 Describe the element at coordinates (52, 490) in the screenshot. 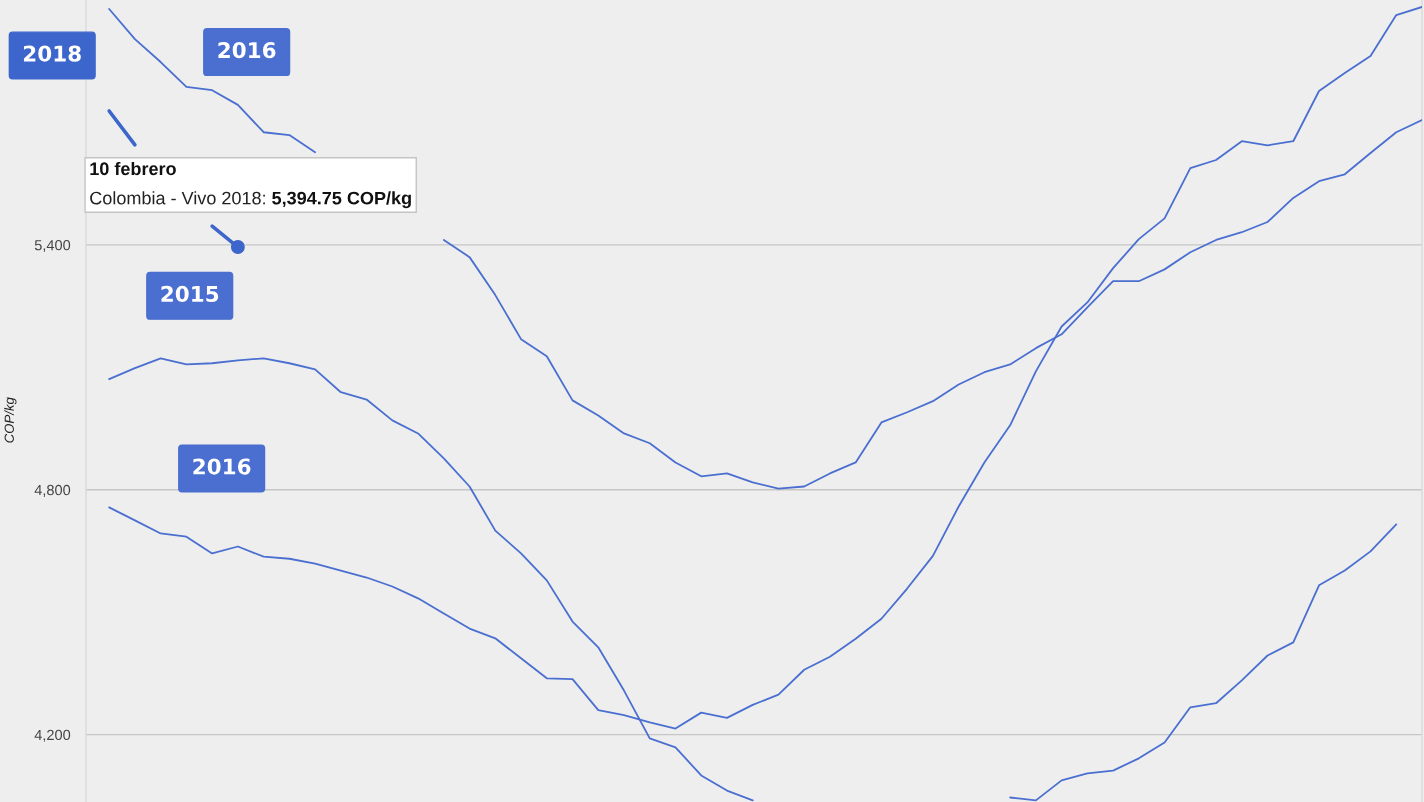

I see `y-tick-label: 4,800` at that location.